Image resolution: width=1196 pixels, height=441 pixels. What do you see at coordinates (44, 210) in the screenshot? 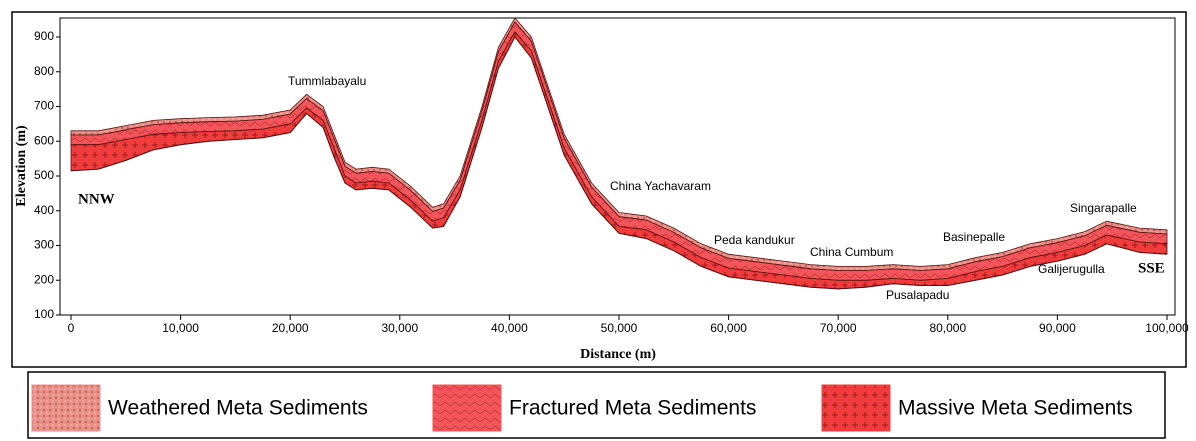
I see `y-tick-label: 400` at bounding box center [44, 210].